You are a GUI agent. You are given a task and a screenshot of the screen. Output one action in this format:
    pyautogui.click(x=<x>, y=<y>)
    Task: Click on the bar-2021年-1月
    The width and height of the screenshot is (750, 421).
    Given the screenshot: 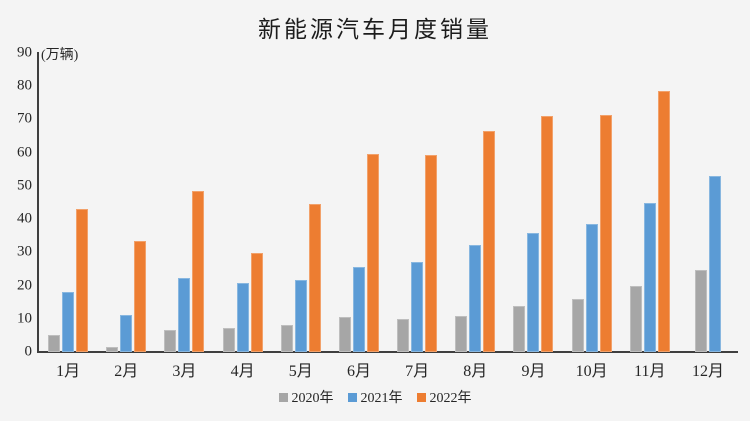 What is the action you would take?
    pyautogui.click(x=68, y=322)
    